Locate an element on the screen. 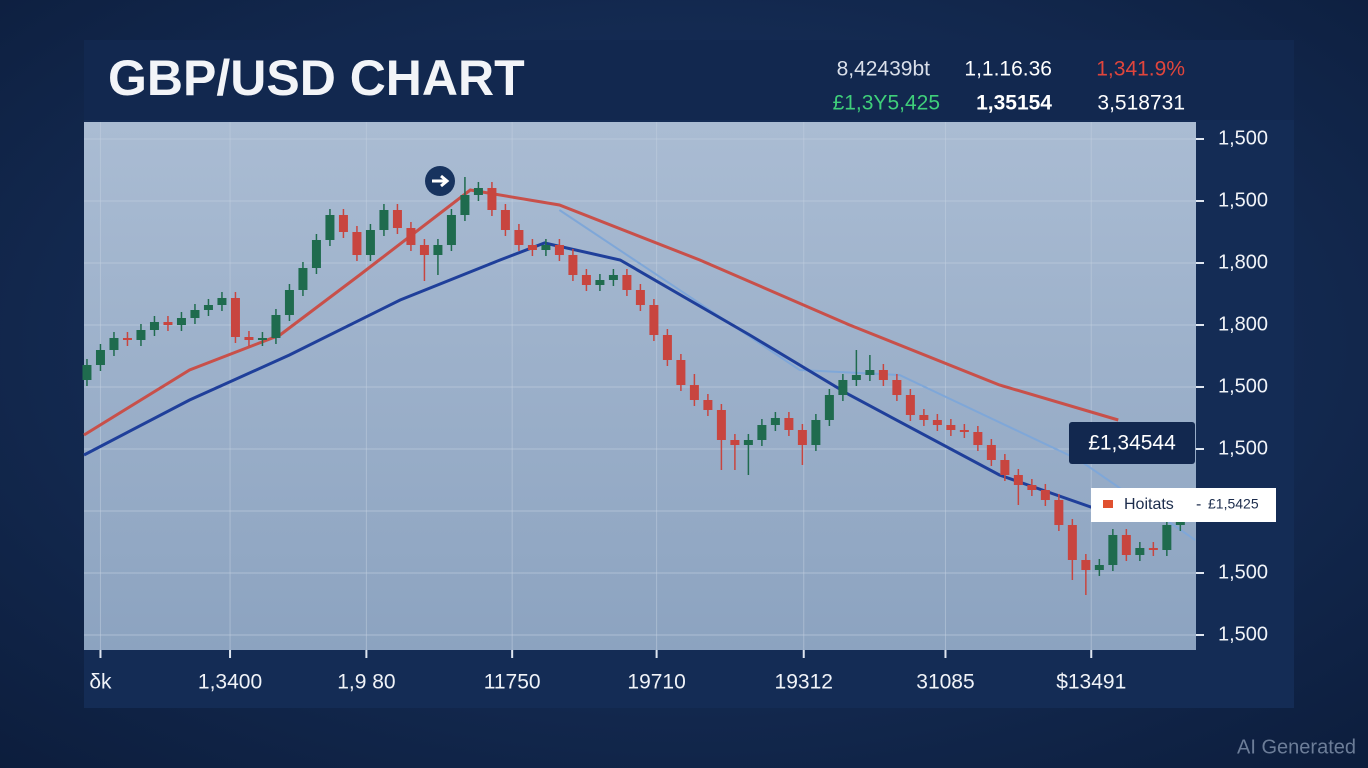  chart-title: GBP/USD CHART is located at coordinates (316, 78).